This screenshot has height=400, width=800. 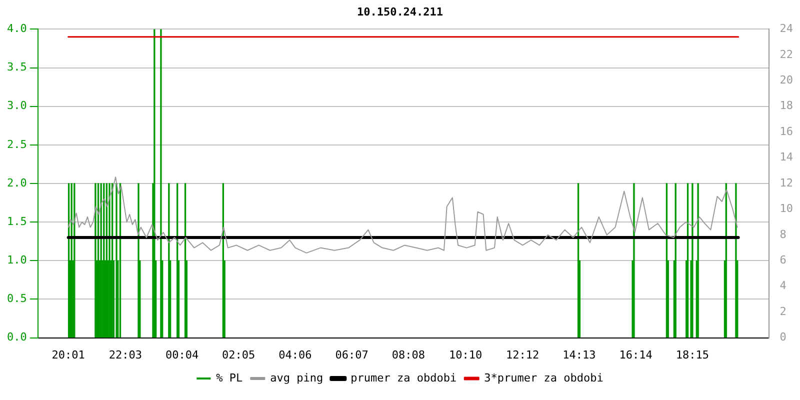 I want to click on x-tick-label: 10:10, so click(x=465, y=355).